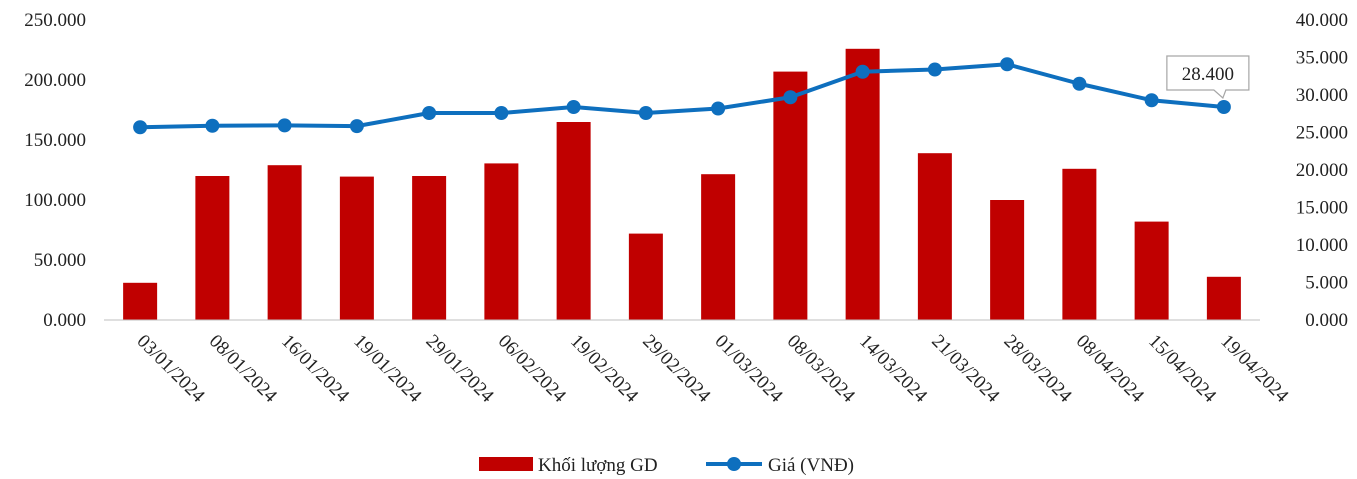 This screenshot has width=1357, height=479. What do you see at coordinates (532, 369) in the screenshot?
I see `x-axis-tick-label: 06/02/2024` at bounding box center [532, 369].